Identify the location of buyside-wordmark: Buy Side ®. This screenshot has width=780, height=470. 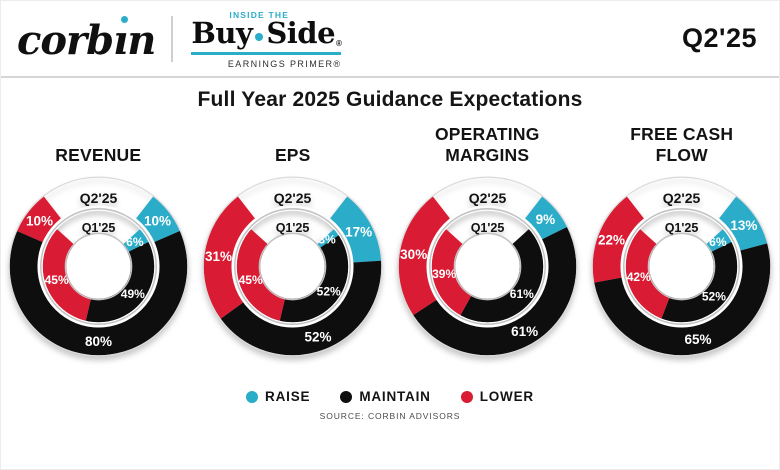
(266, 33).